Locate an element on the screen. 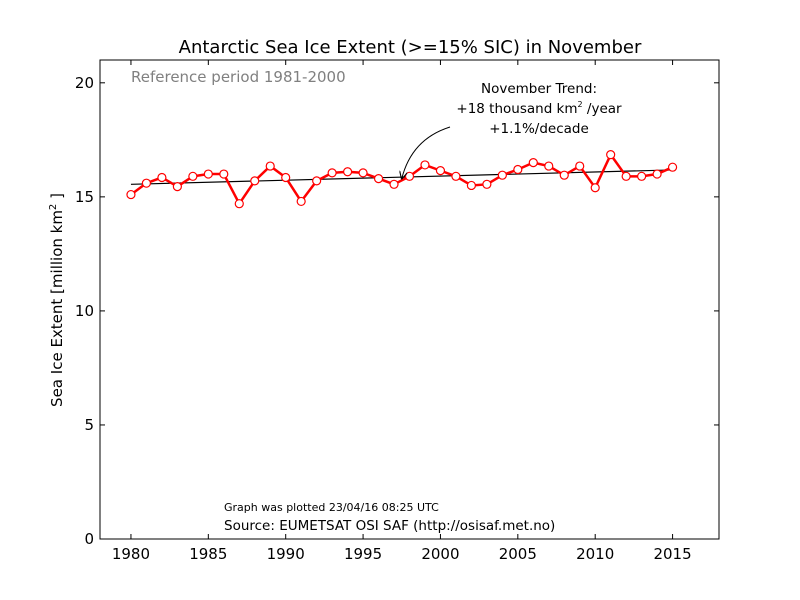  y-axis-label: Sea Ice Extent [million km2 ] is located at coordinates (57, 300).